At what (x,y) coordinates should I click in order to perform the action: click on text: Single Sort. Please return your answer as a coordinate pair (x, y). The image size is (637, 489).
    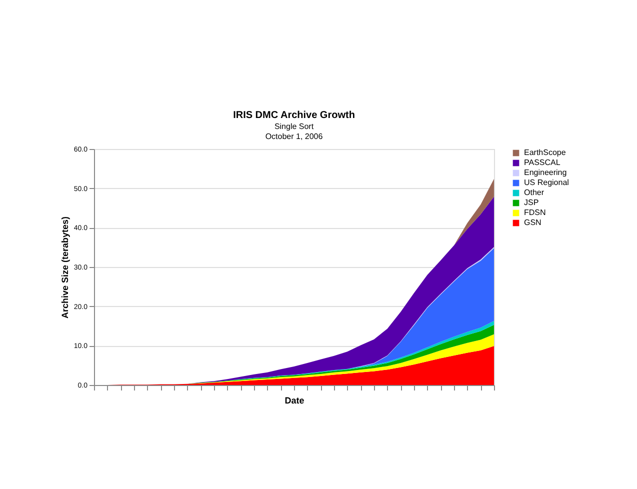
    Looking at the image, I should click on (294, 126).